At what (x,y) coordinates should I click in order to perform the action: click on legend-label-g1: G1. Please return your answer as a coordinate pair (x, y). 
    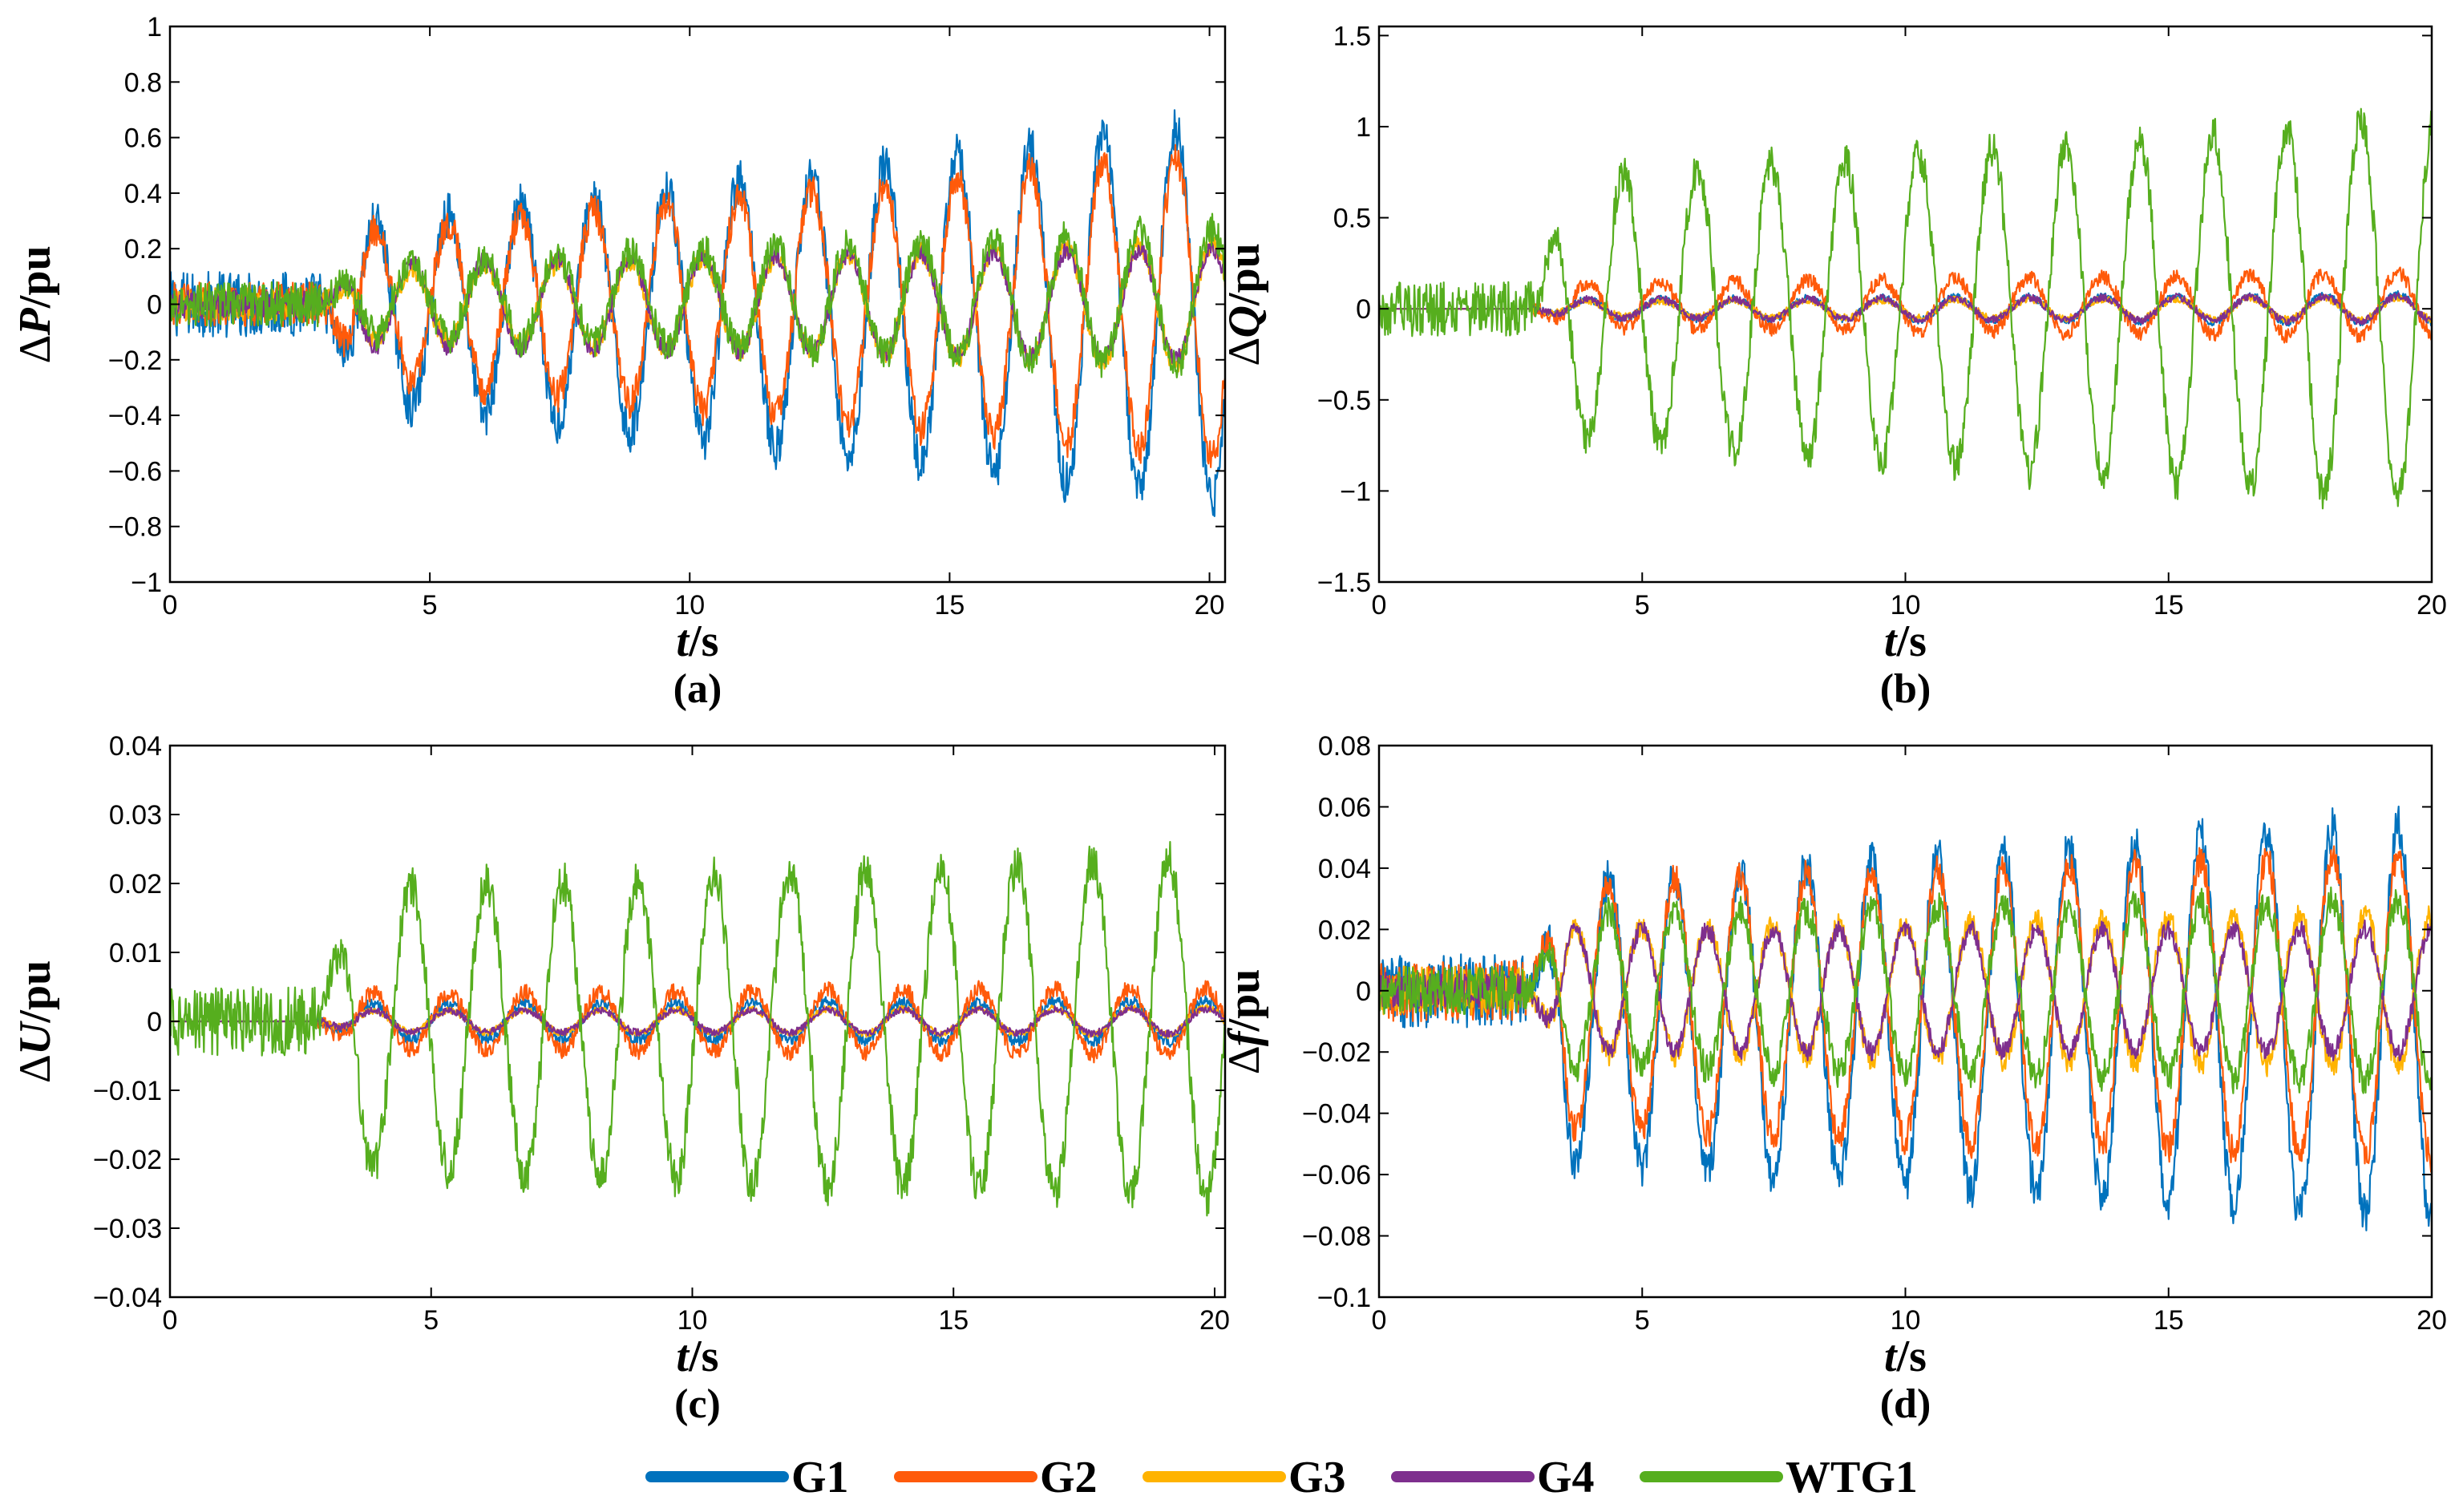
    Looking at the image, I should click on (820, 1477).